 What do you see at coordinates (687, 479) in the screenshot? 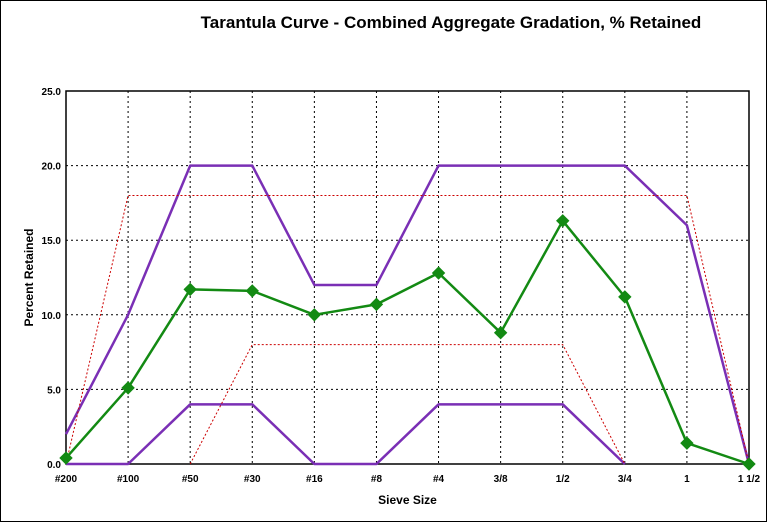
I see `x-tick-label: 1` at bounding box center [687, 479].